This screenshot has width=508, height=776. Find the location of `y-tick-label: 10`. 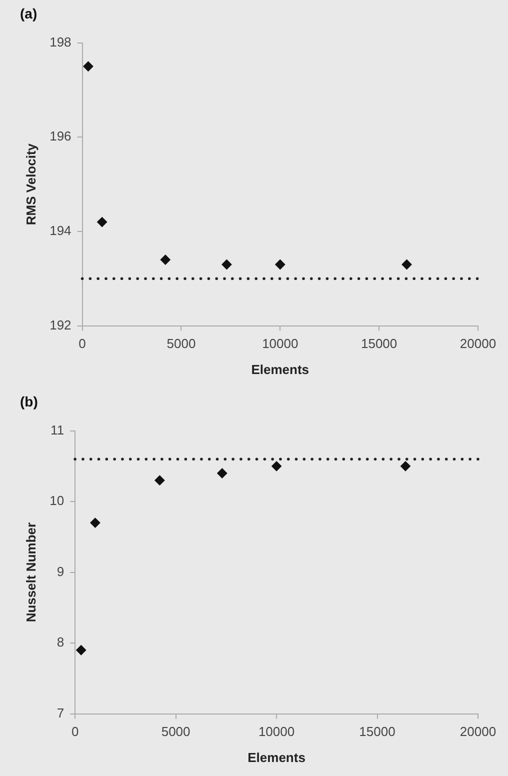

y-tick-label: 10 is located at coordinates (57, 500).